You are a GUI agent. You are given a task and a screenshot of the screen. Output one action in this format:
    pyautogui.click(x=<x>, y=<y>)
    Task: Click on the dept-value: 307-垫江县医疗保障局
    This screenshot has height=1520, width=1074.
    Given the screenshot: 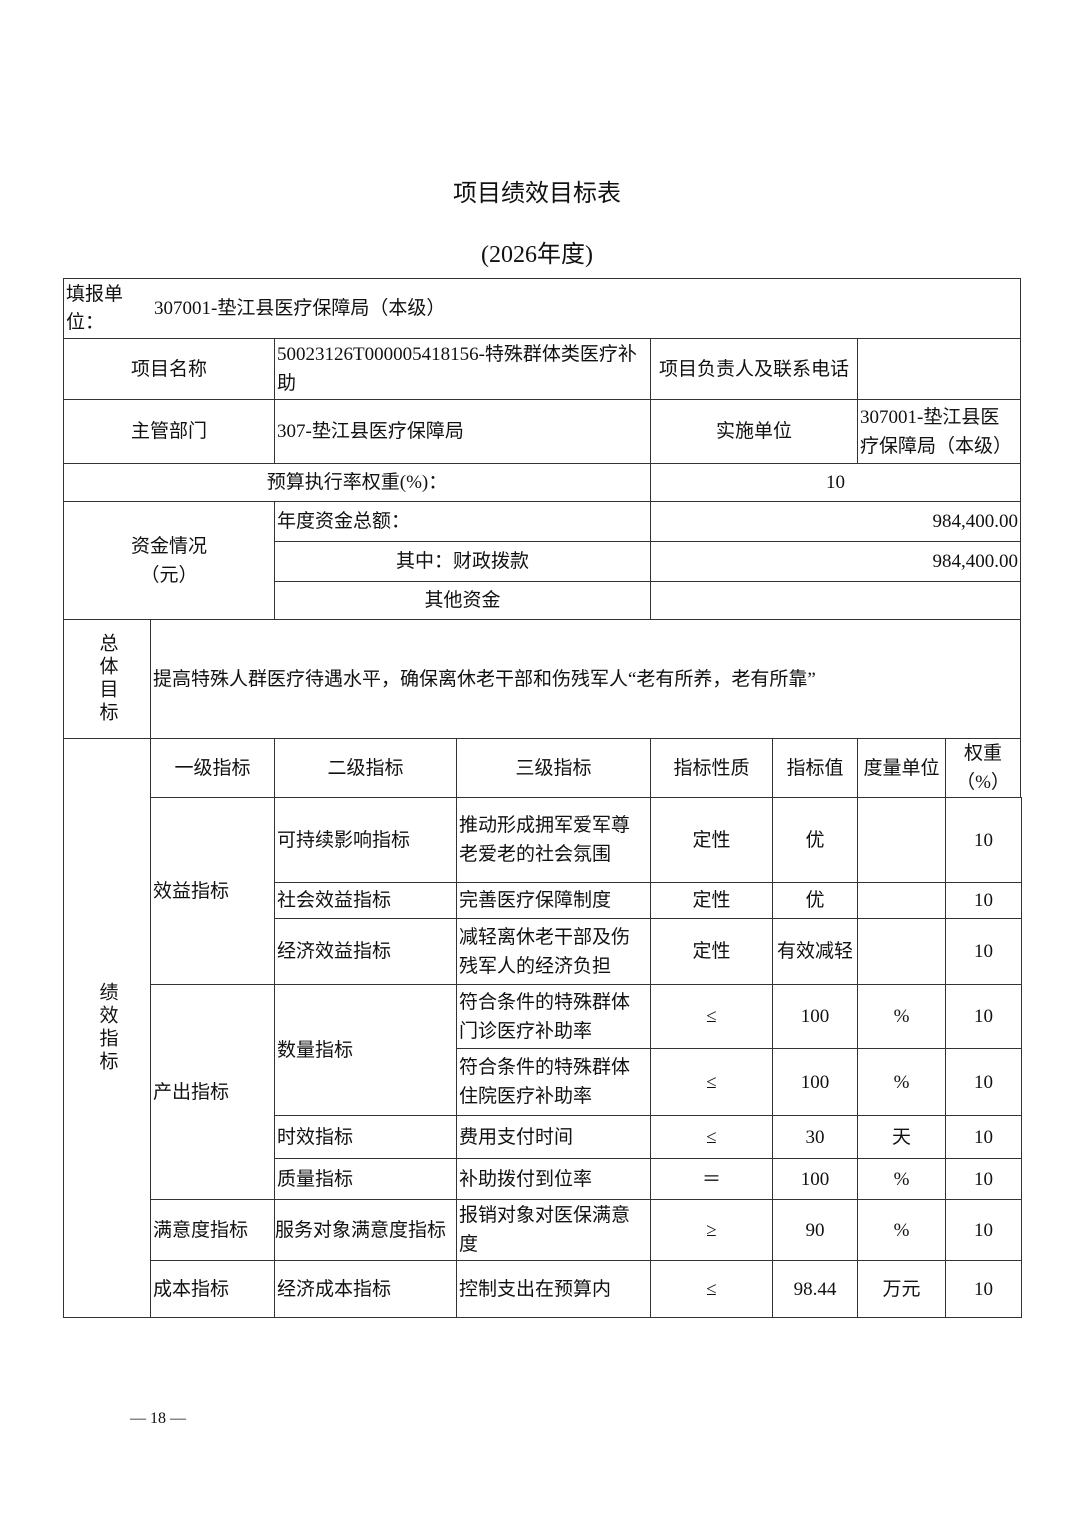 What is the action you would take?
    pyautogui.click(x=462, y=431)
    